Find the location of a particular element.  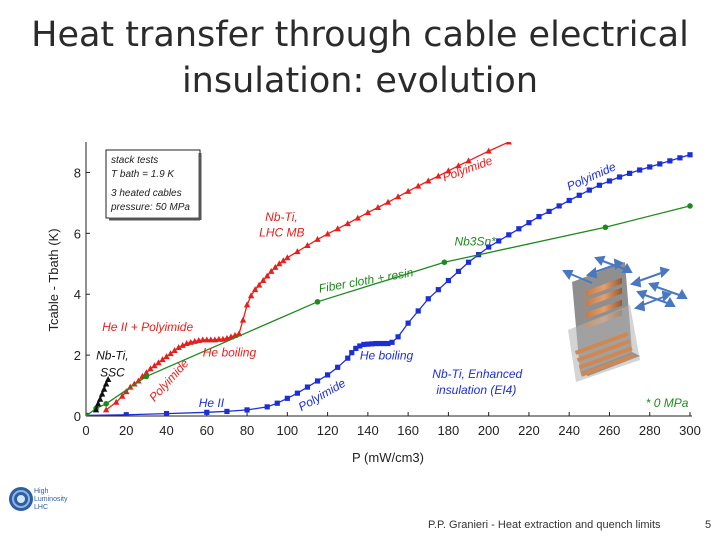

logo-line-2: Luminosity is located at coordinates (51, 499).